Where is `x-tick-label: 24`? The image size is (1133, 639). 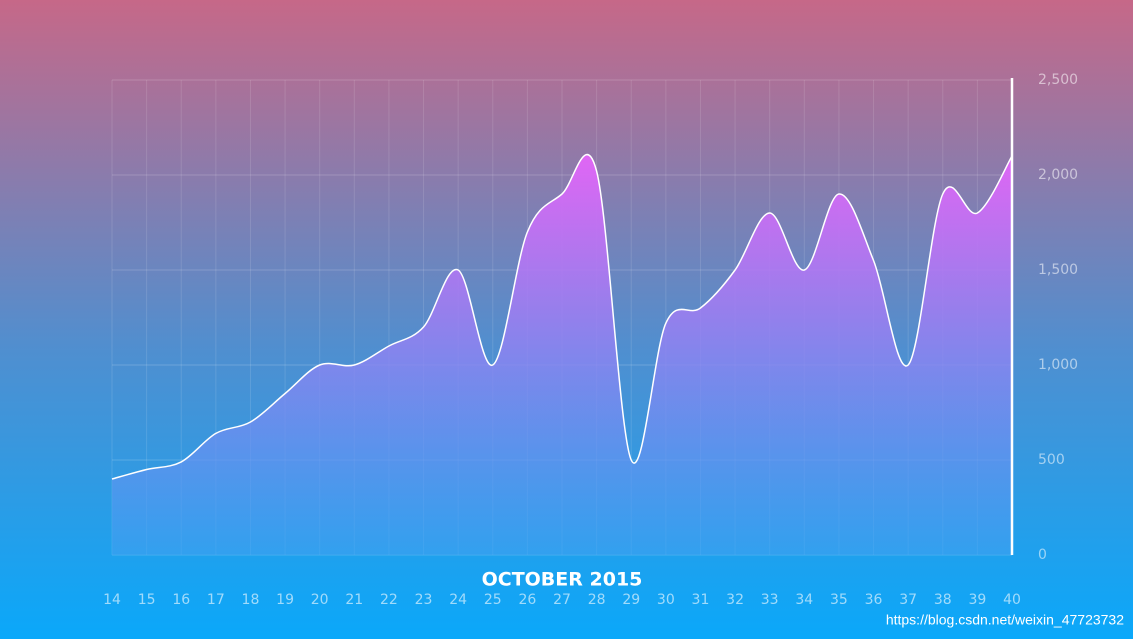
x-tick-label: 24 is located at coordinates (458, 600).